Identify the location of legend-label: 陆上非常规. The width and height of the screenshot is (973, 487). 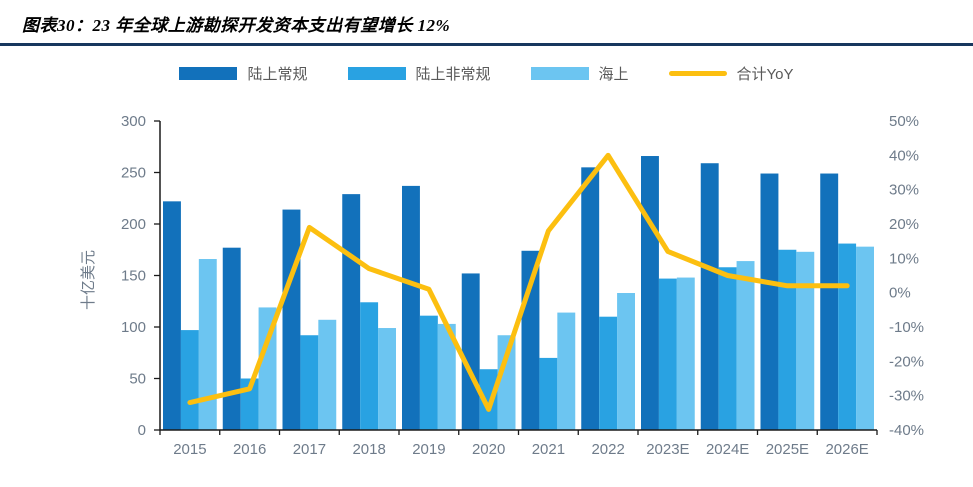
(453, 74).